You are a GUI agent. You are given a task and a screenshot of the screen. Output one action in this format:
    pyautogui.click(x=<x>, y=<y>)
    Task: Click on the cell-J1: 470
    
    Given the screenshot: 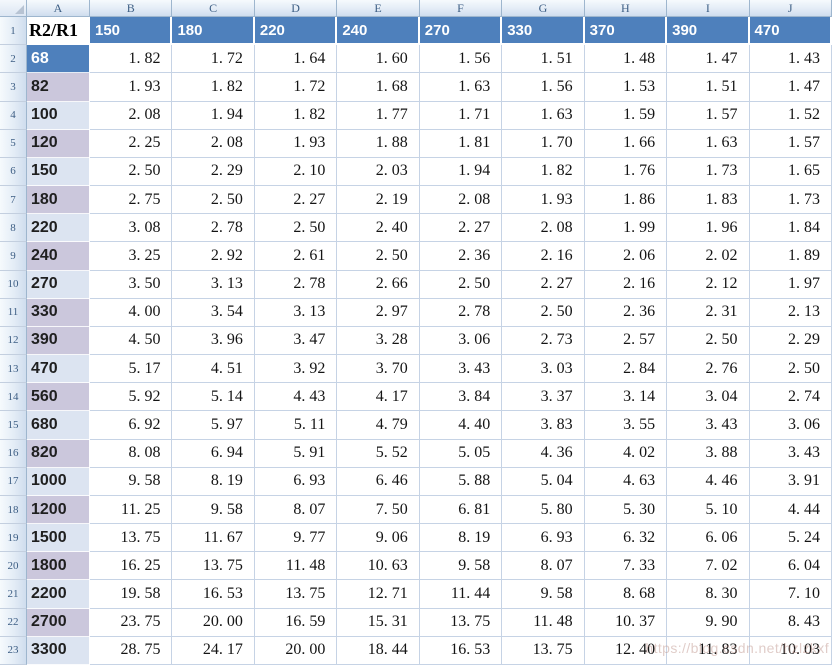 What is the action you would take?
    pyautogui.click(x=790, y=31)
    